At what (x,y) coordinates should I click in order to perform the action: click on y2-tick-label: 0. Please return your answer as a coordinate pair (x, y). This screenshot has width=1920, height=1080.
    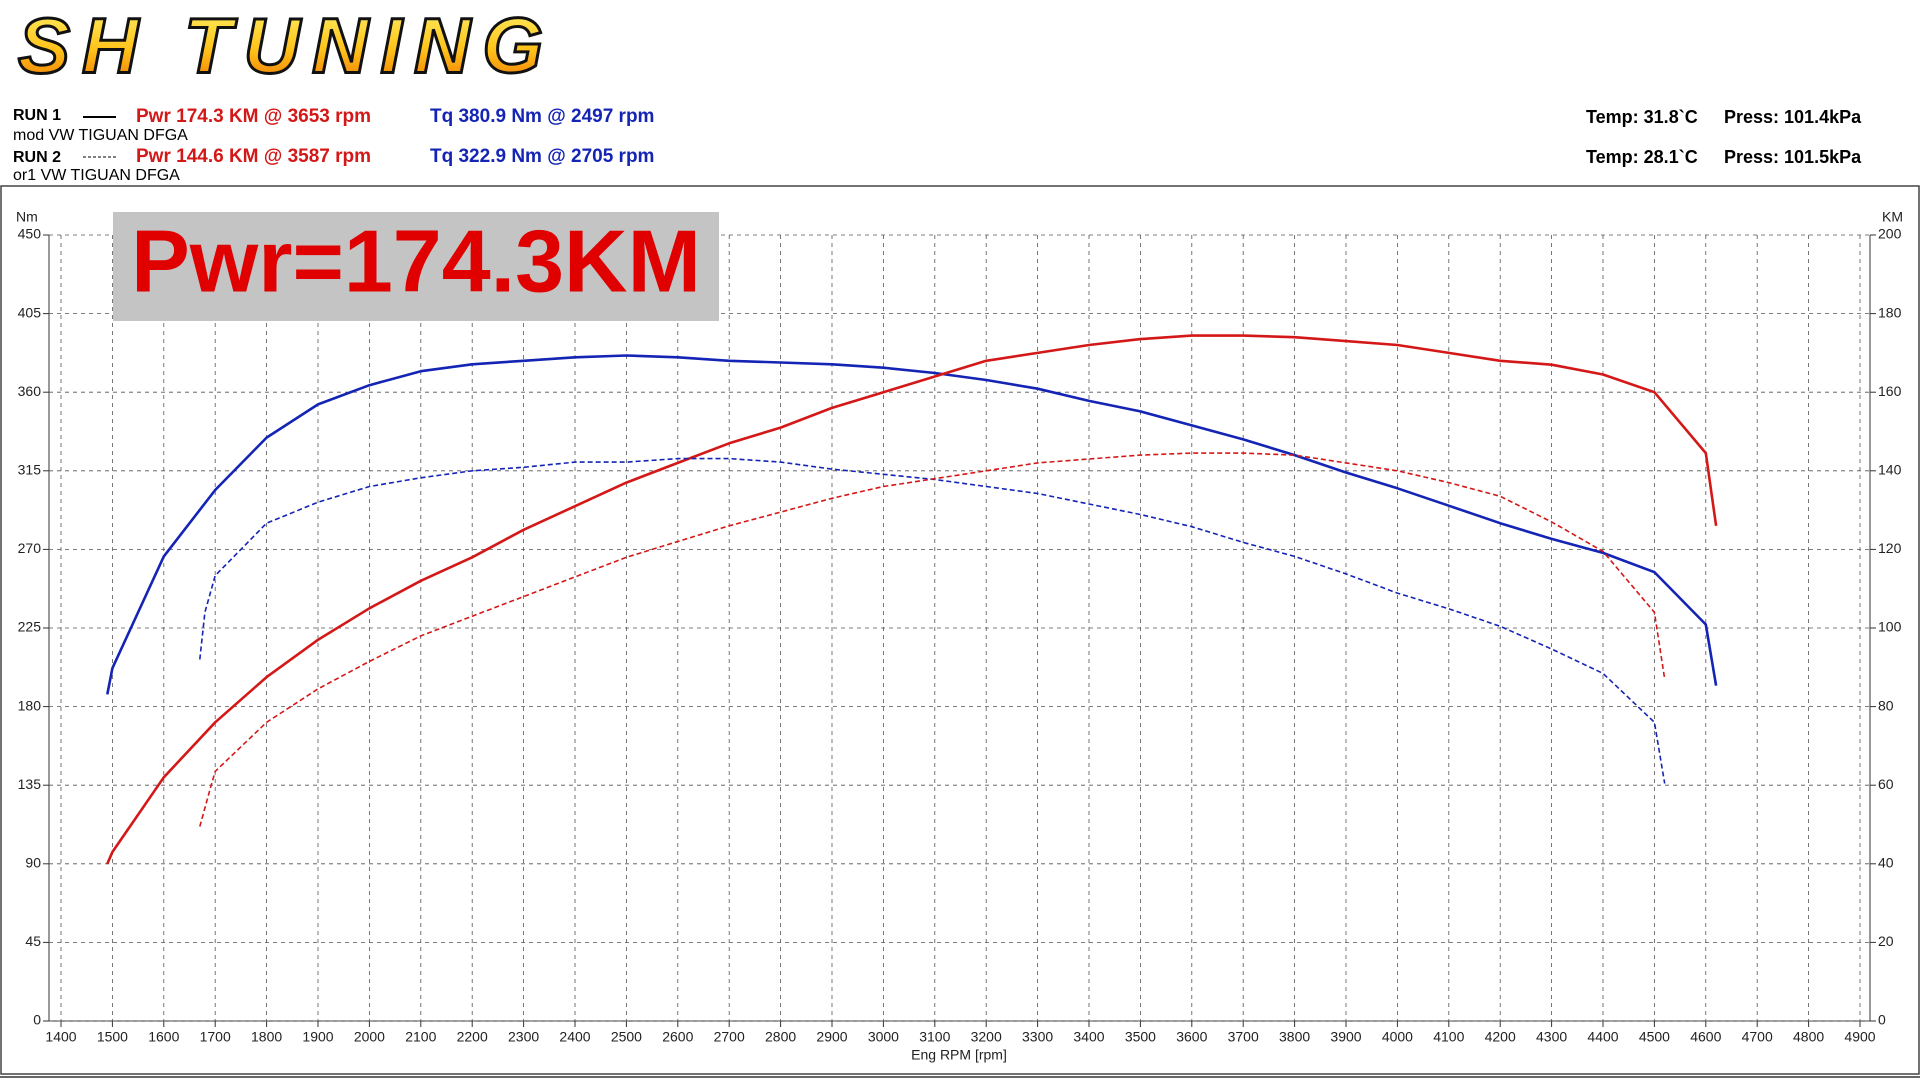
    Looking at the image, I should click on (1882, 1020).